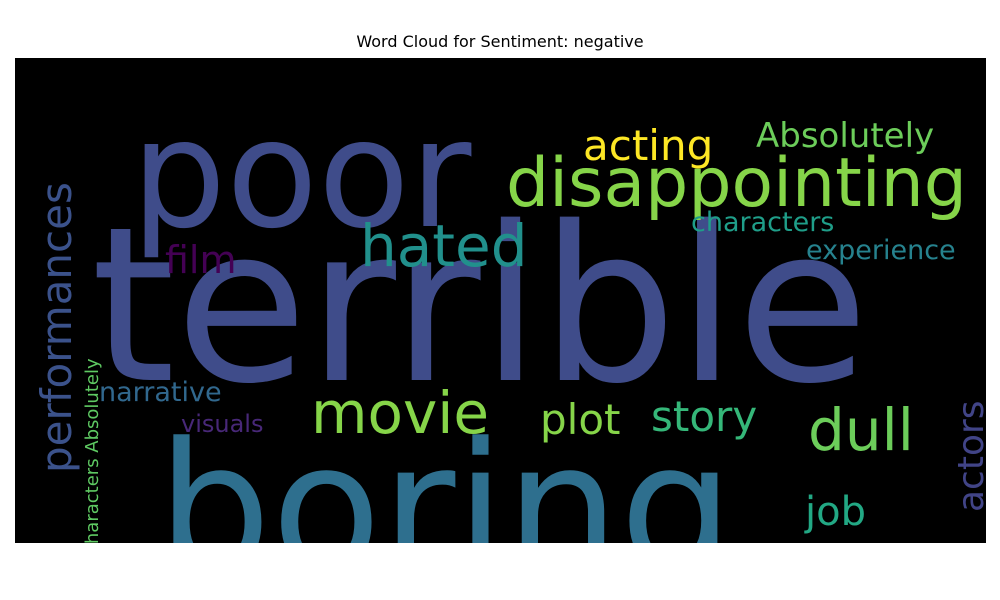 Image resolution: width=1000 pixels, height=600 pixels. What do you see at coordinates (500, 41) in the screenshot?
I see `chart-title: Word Cloud for Sentiment: negative` at bounding box center [500, 41].